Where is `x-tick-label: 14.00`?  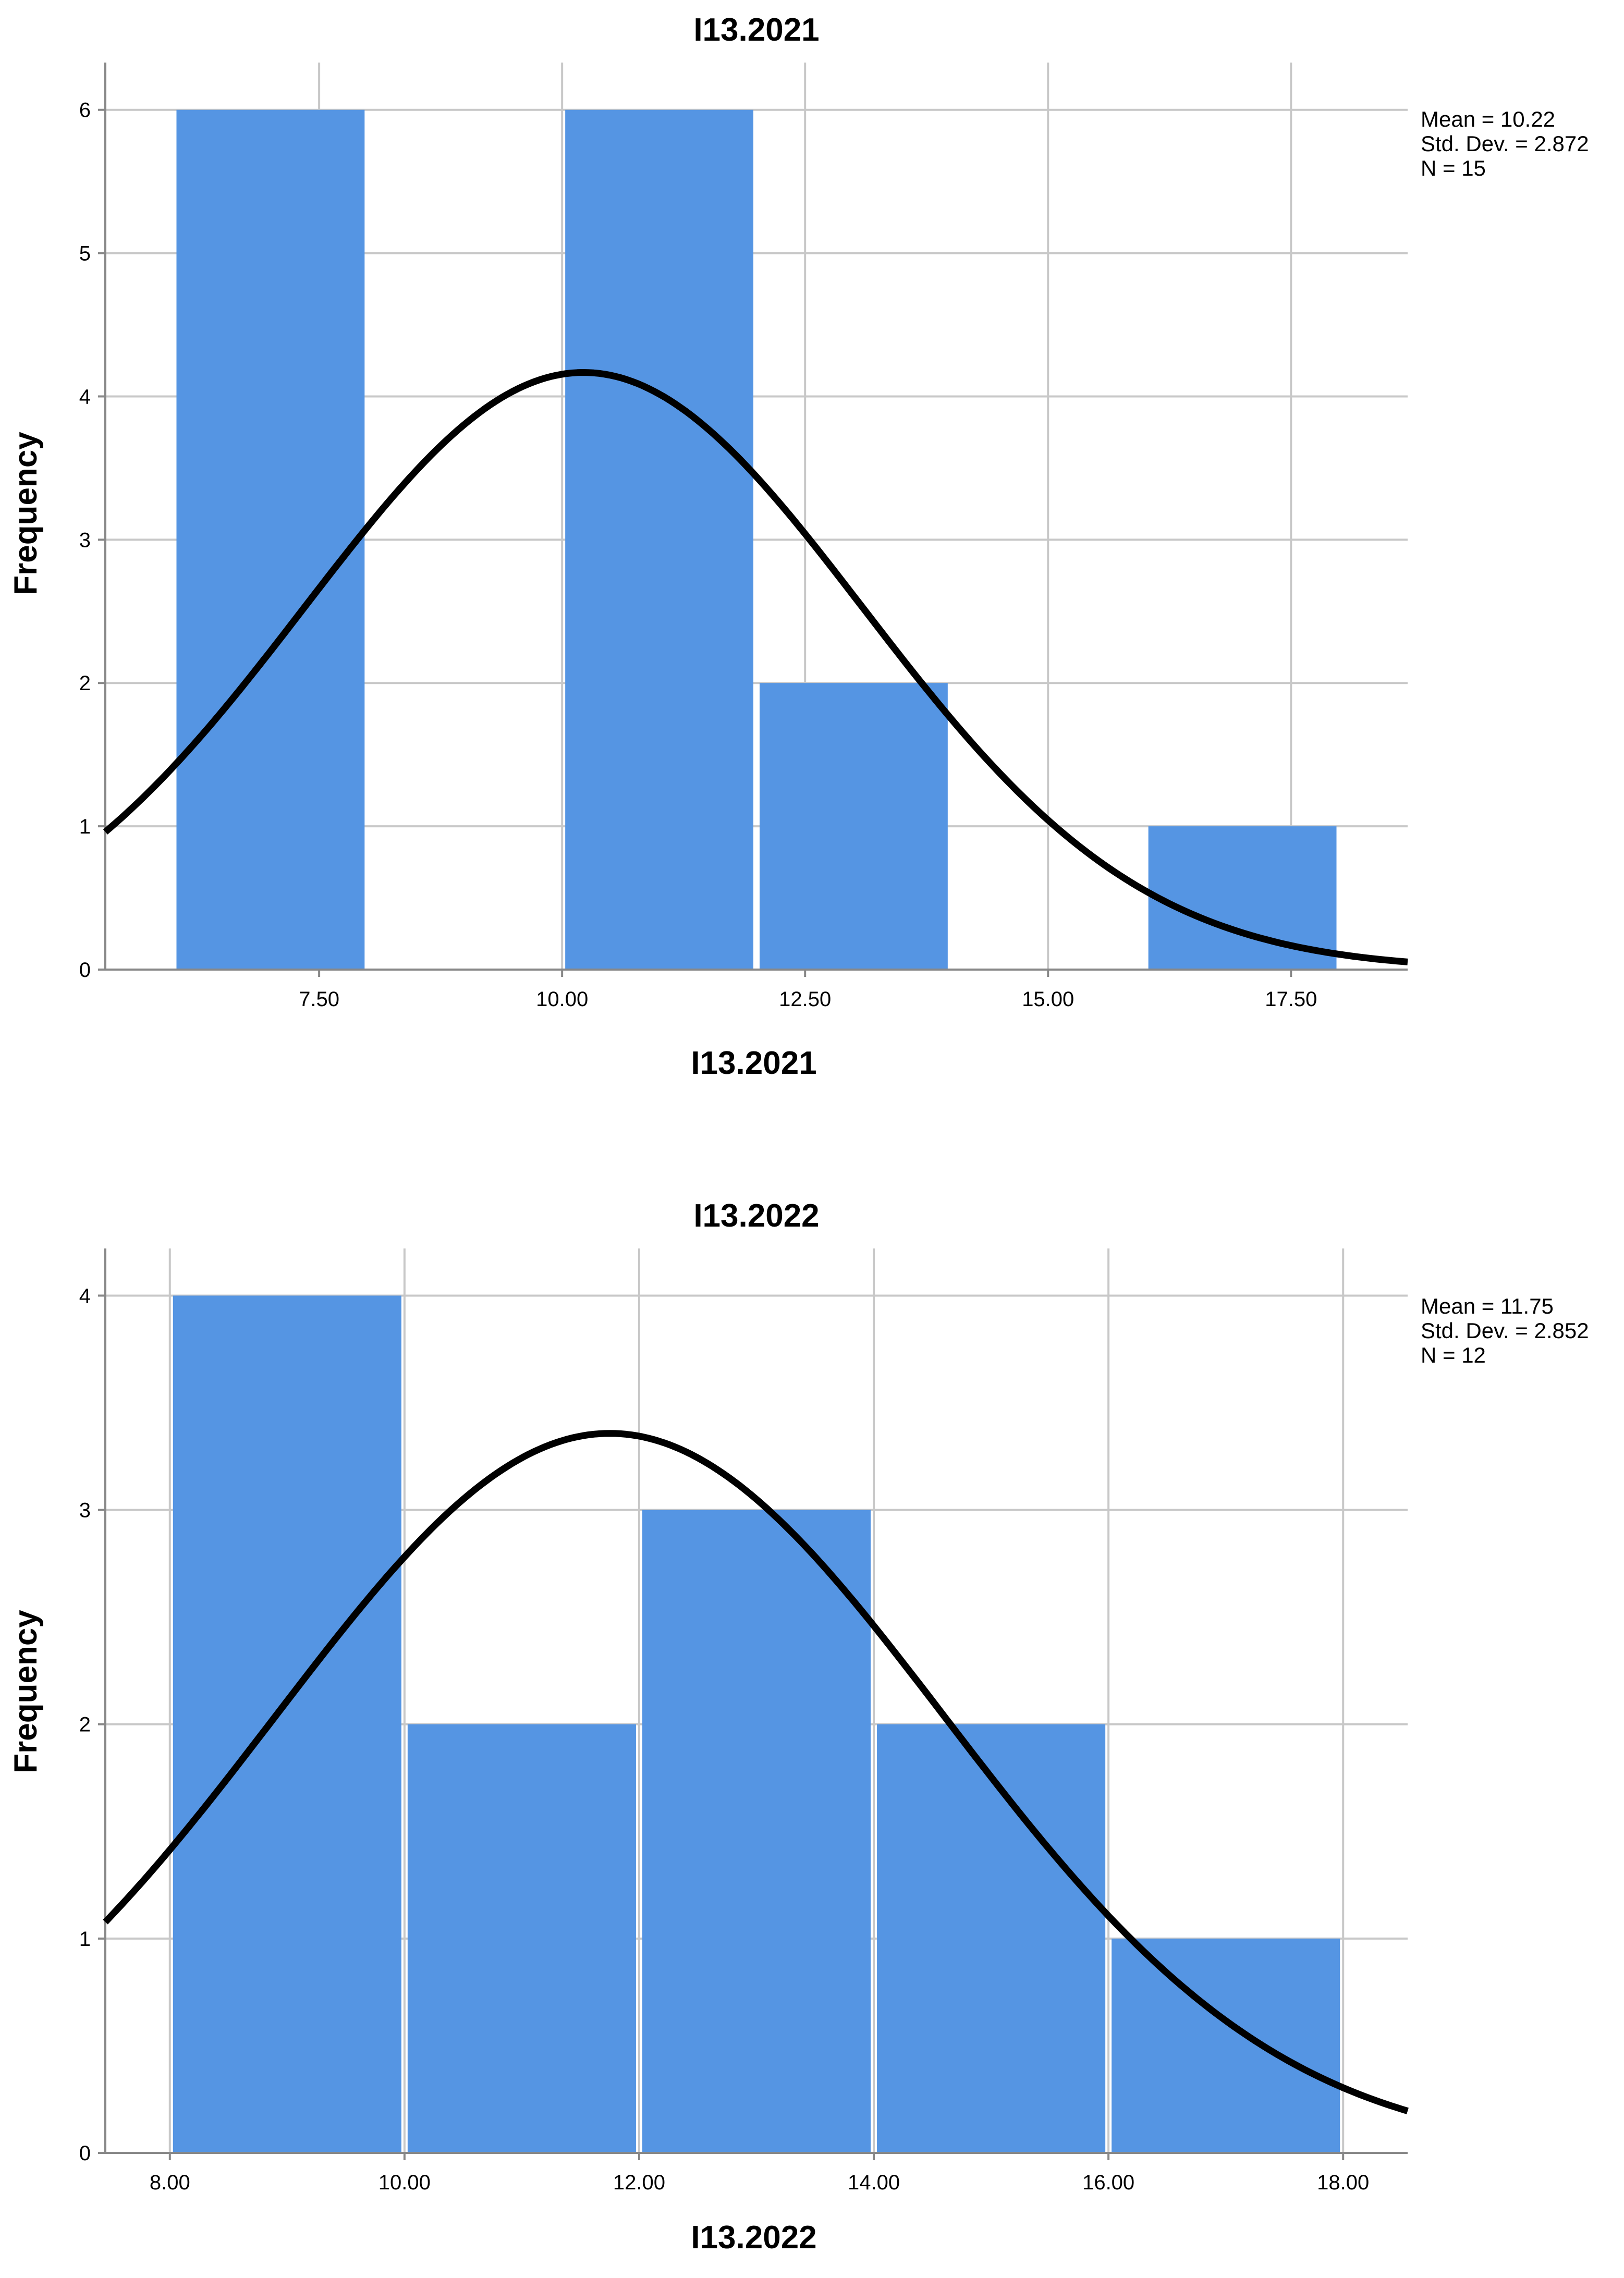 x-tick-label: 14.00 is located at coordinates (874, 2182).